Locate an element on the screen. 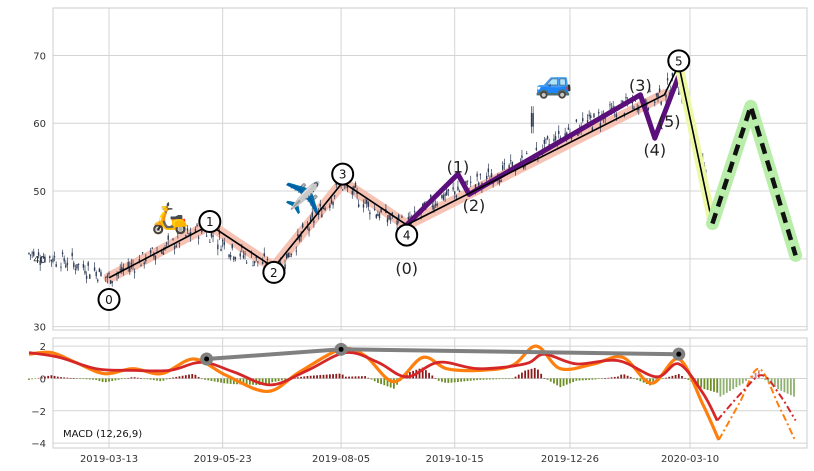  price-y-tick-label: 60 is located at coordinates (39, 124).